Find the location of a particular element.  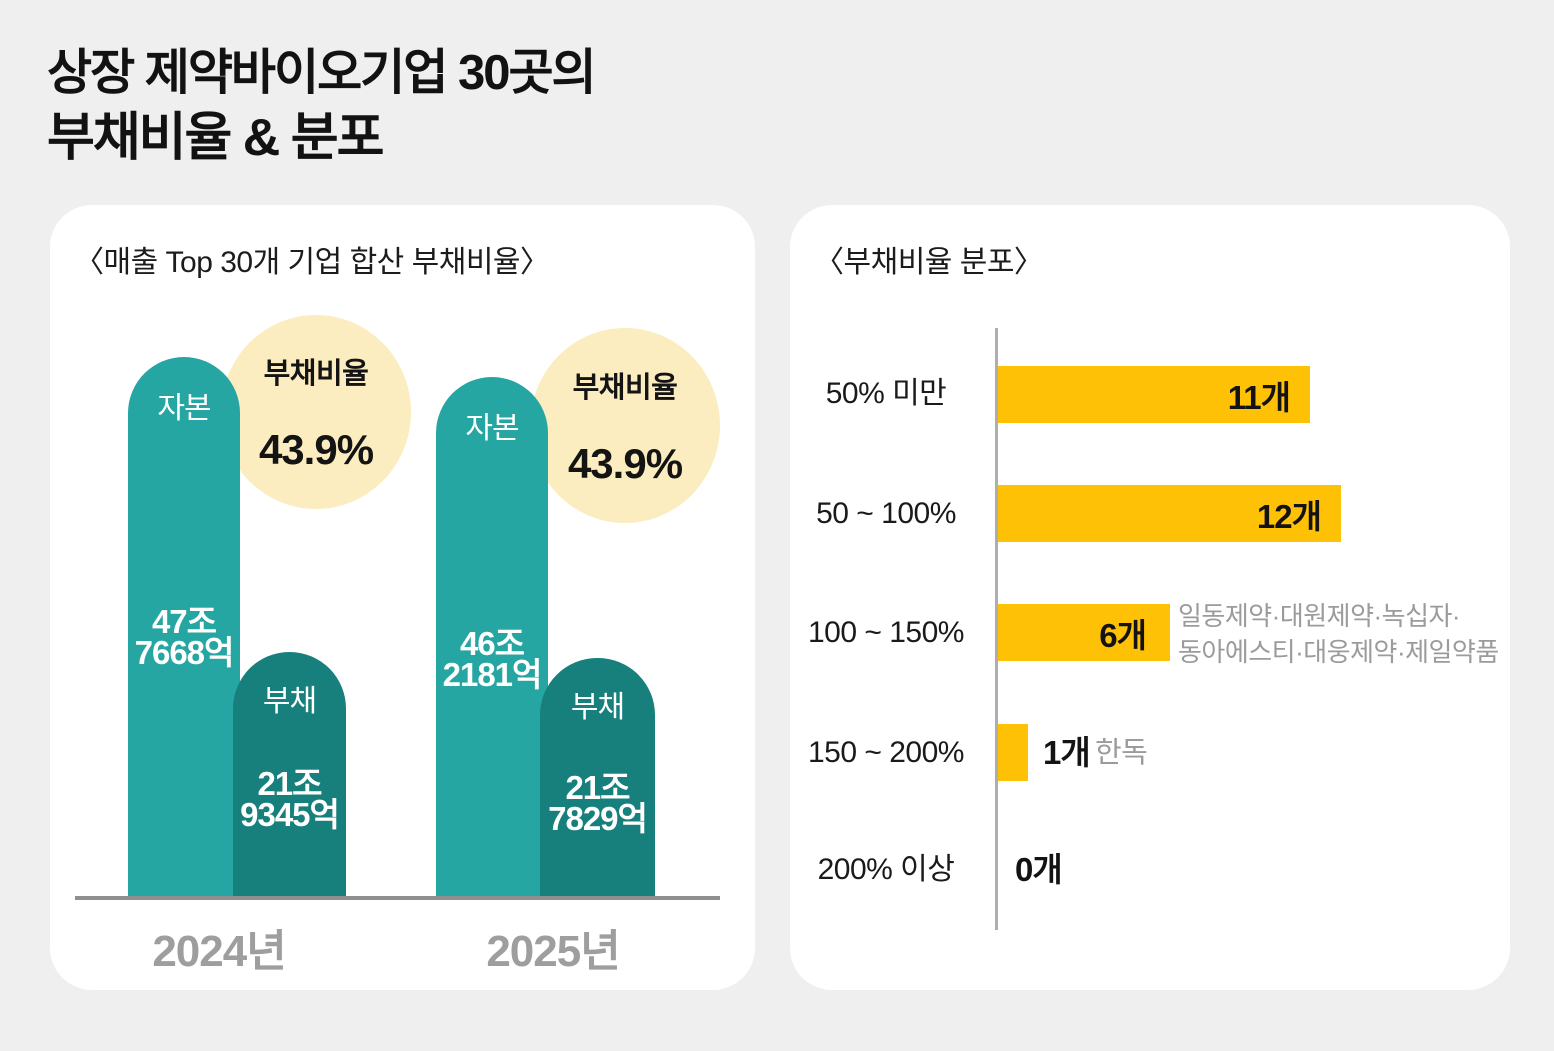

bar-under-50pct: 11개 is located at coordinates (1154, 394).